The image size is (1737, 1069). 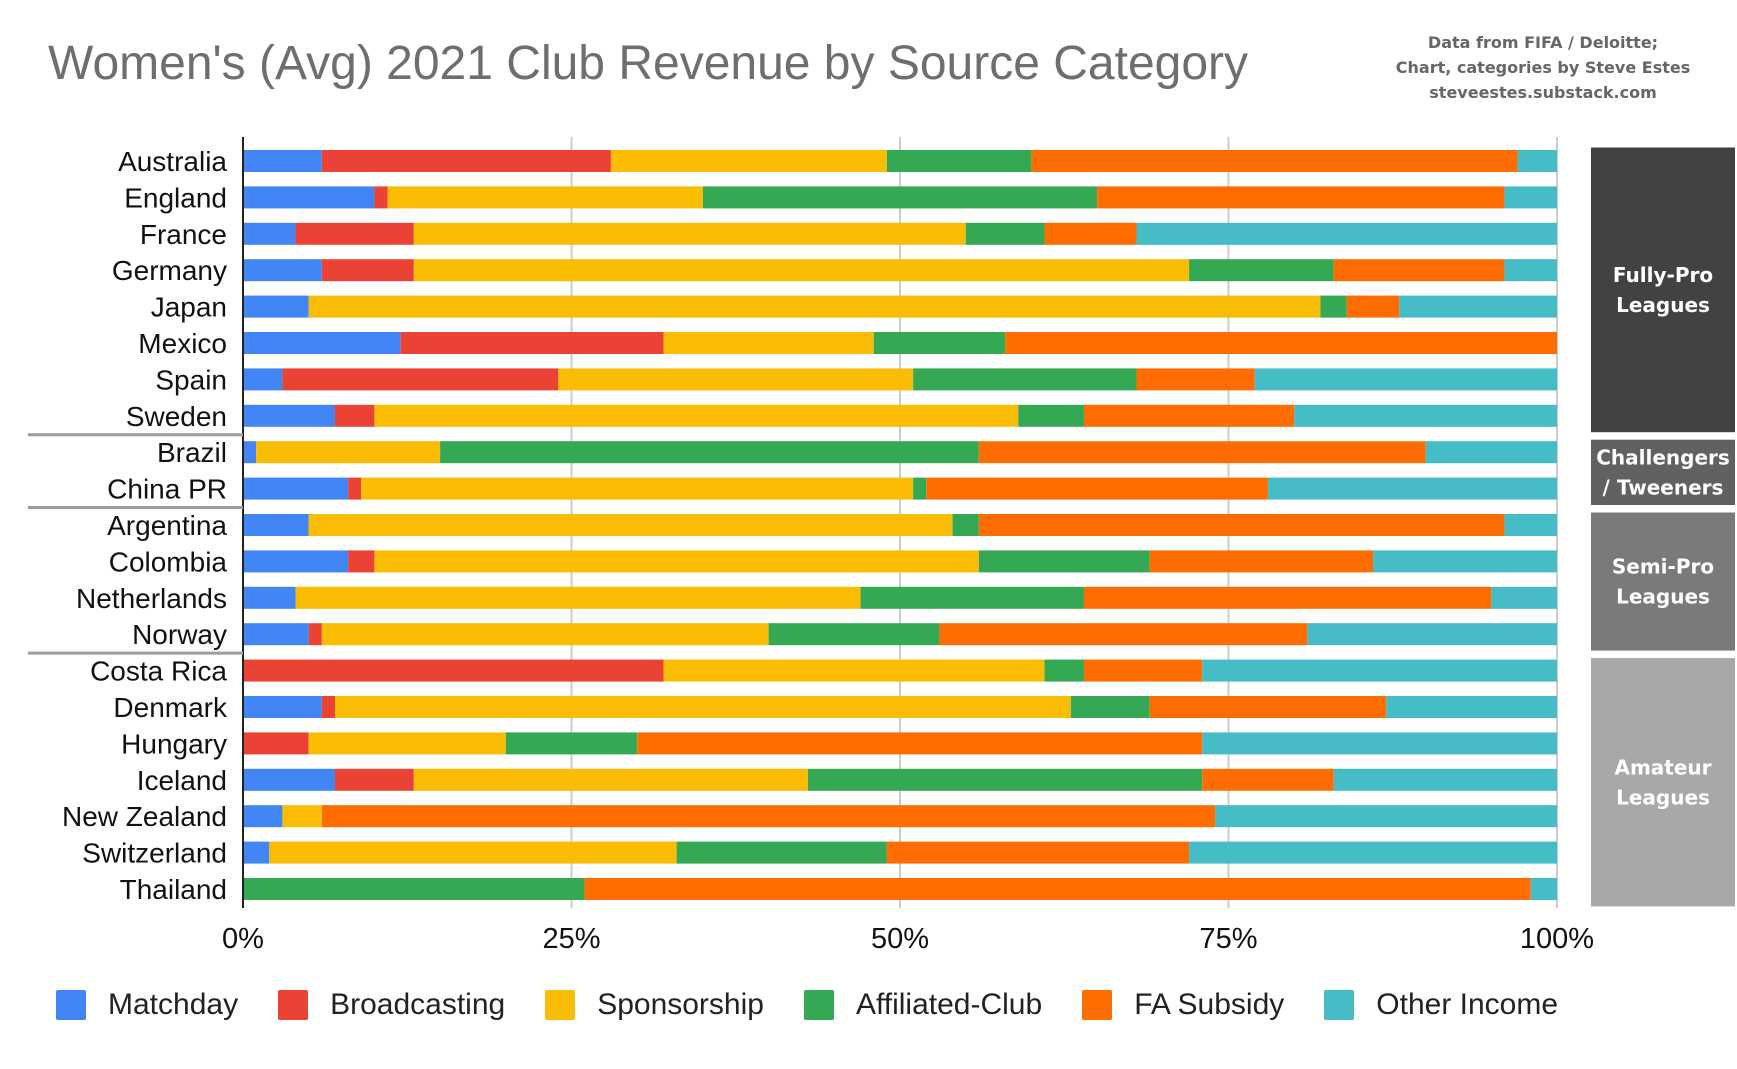 I want to click on y-tick-label: Germany, so click(x=169, y=270).